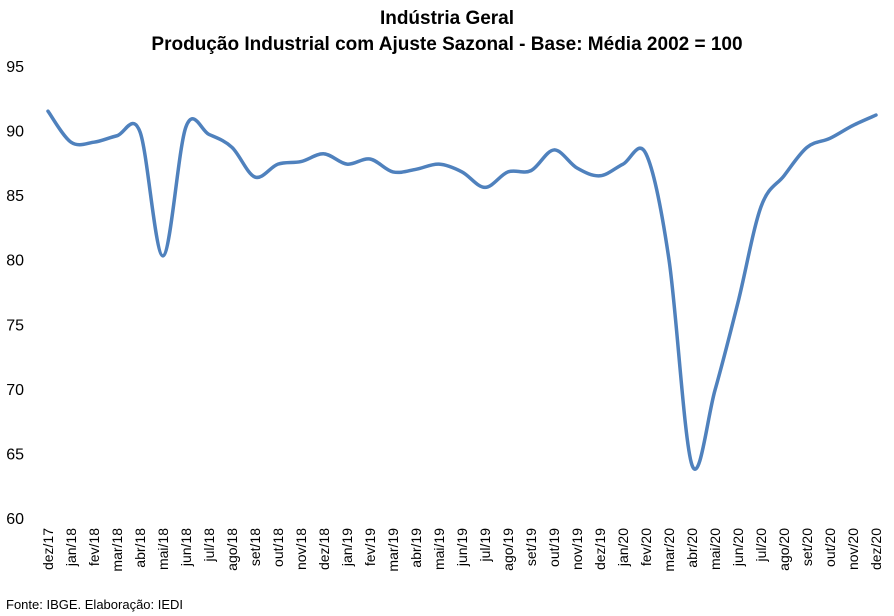 This screenshot has width=894, height=616. Describe the element at coordinates (15, 390) in the screenshot. I see `y-tick-label: 70` at that location.